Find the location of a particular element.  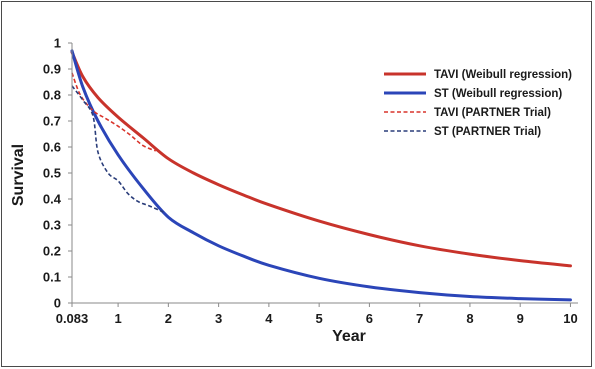

y-tick-label: 0.7 is located at coordinates (52, 121).